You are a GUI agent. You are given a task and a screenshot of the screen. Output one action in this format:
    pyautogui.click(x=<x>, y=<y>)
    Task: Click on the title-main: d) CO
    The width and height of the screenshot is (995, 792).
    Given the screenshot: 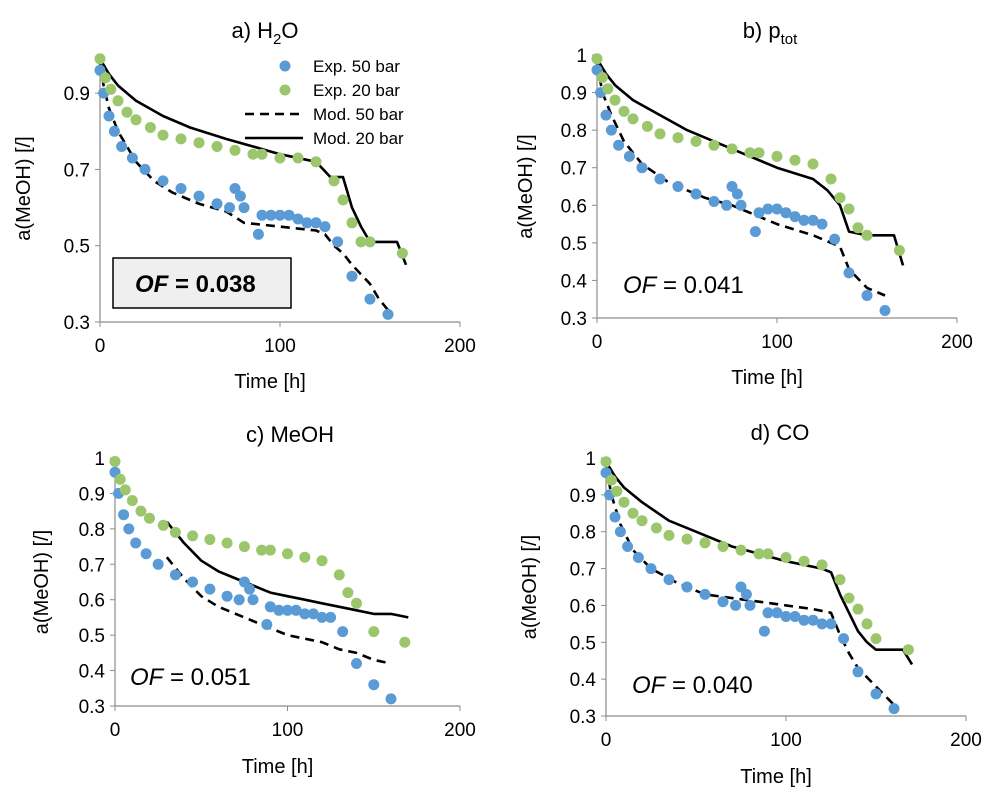 What is the action you would take?
    pyautogui.click(x=780, y=432)
    